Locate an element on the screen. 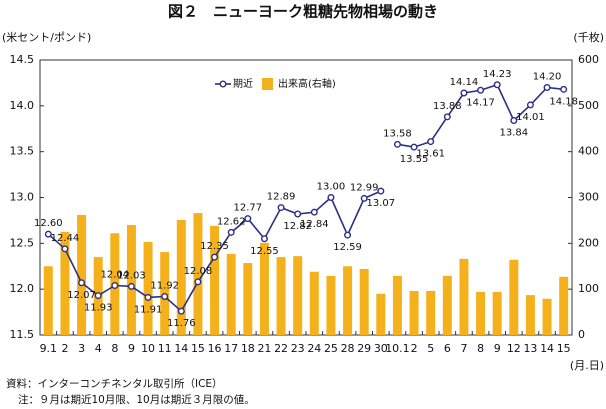 The height and width of the screenshot is (409, 606). x-tick-label: 12 is located at coordinates (514, 348).